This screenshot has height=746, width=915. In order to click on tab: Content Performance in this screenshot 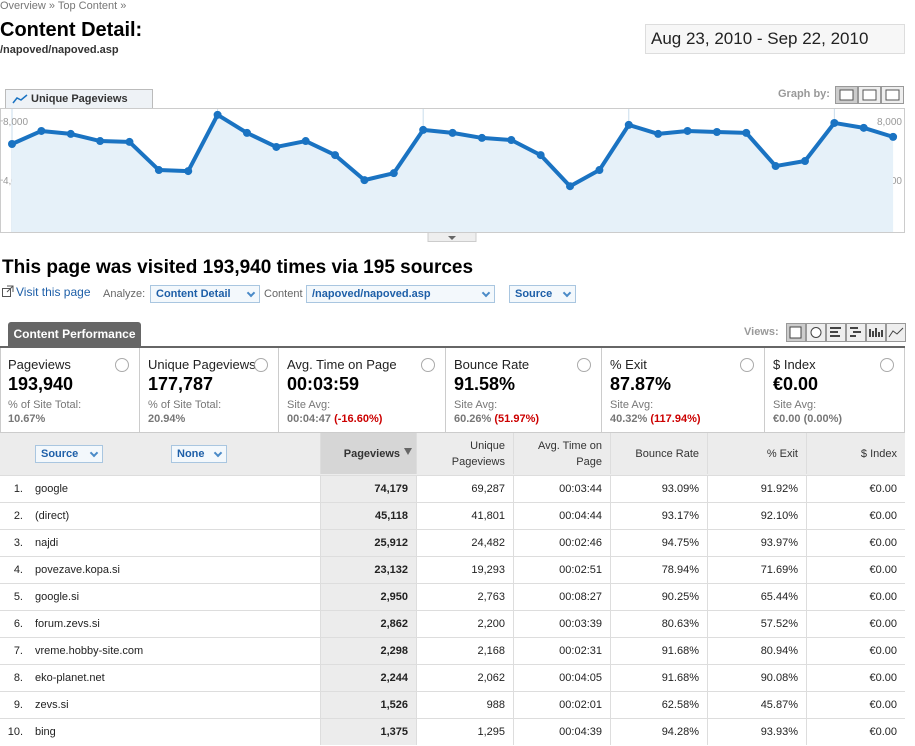, I will do `click(74, 334)`.